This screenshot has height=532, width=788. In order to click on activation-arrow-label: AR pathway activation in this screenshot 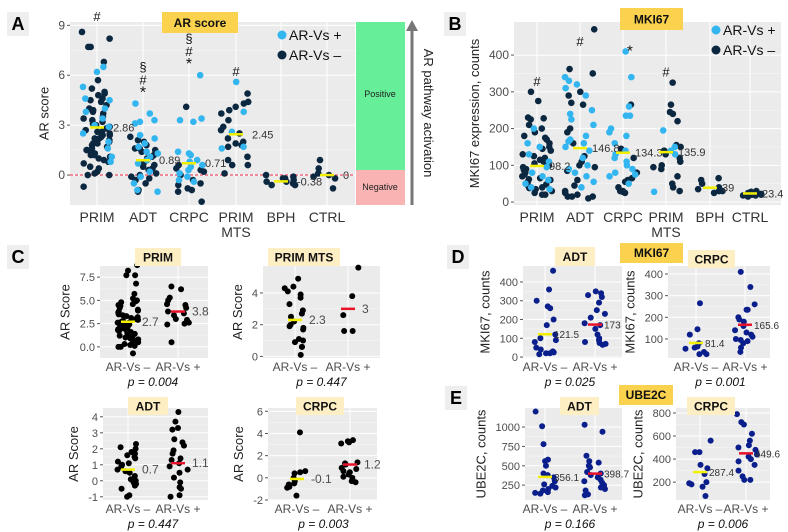, I will do `click(428, 113)`.